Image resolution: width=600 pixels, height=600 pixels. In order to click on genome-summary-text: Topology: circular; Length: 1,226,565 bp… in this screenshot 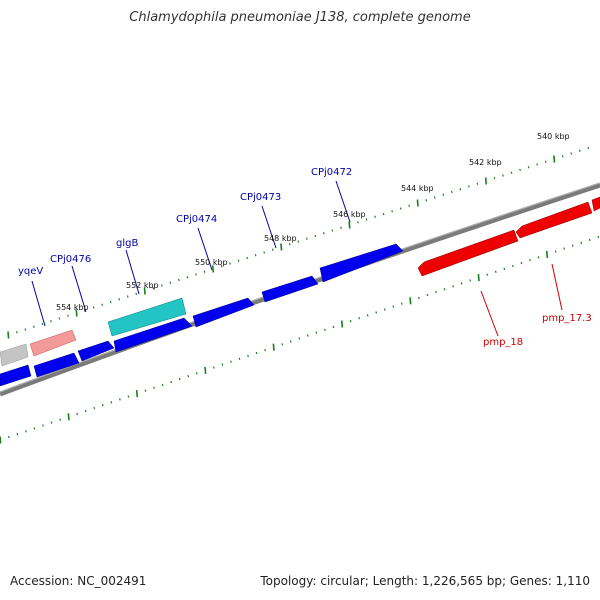, I will do `click(425, 581)`.